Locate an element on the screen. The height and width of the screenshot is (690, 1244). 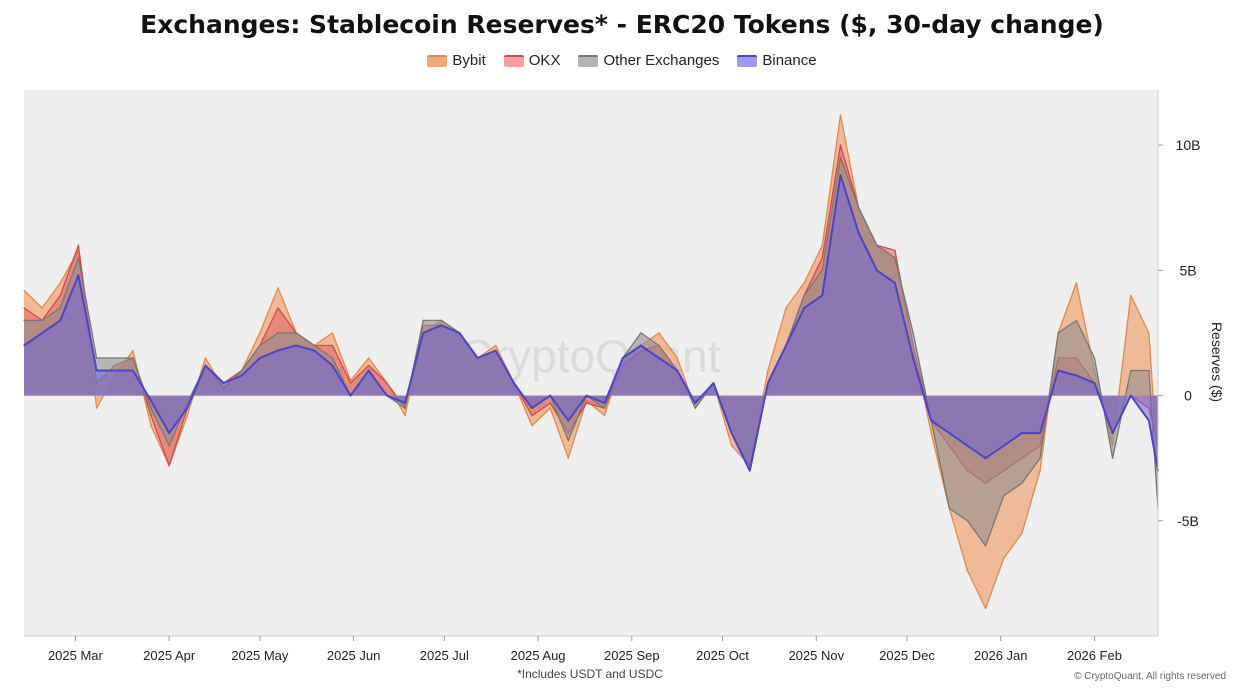
x-tick-label: 2025 May is located at coordinates (260, 655).